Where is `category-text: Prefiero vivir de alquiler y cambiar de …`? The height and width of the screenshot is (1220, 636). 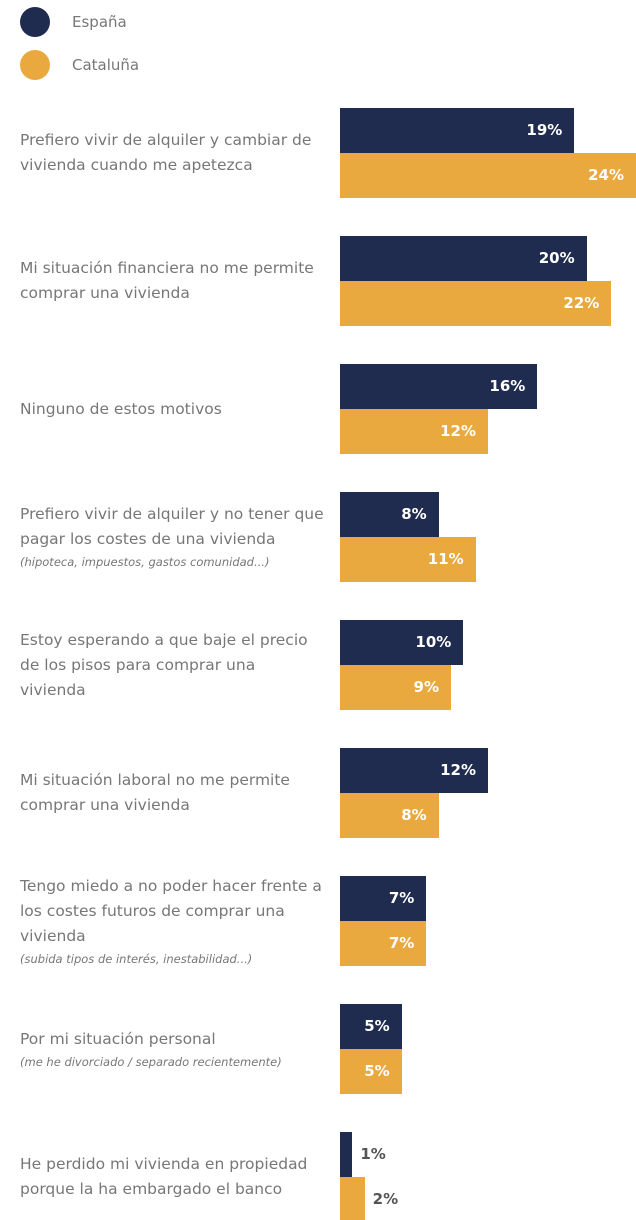 category-text: Prefiero vivir de alquiler y cambiar de … is located at coordinates (166, 152).